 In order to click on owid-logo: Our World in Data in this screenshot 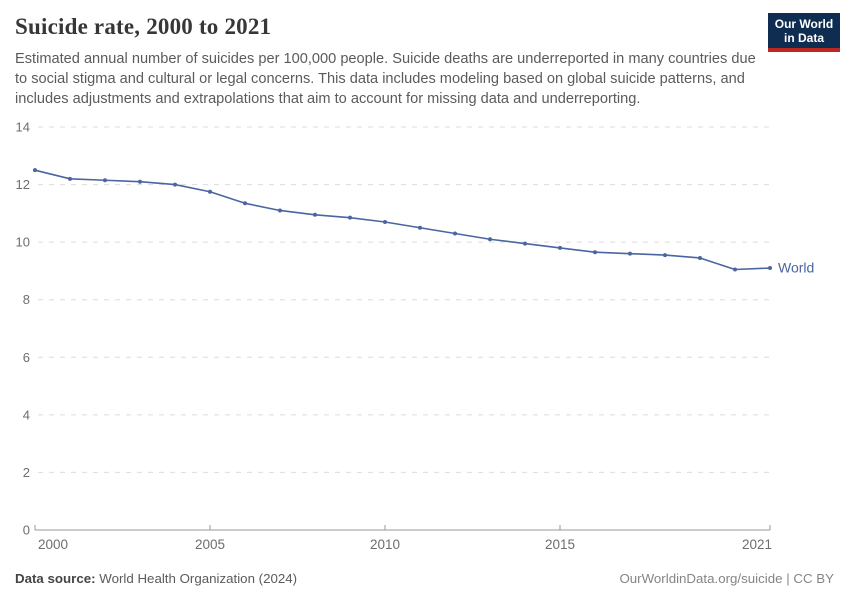, I will do `click(804, 32)`.